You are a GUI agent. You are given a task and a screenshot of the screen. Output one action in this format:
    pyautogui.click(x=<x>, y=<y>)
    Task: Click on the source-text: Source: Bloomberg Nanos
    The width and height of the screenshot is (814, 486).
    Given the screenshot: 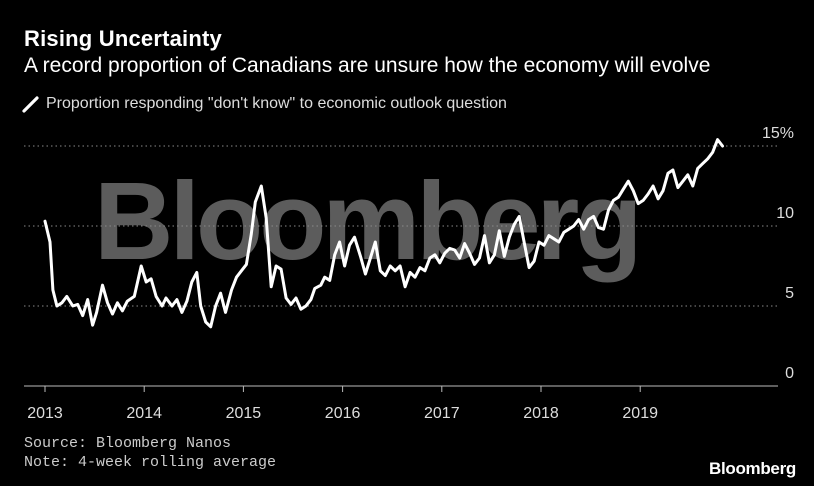 What is the action you would take?
    pyautogui.click(x=128, y=443)
    